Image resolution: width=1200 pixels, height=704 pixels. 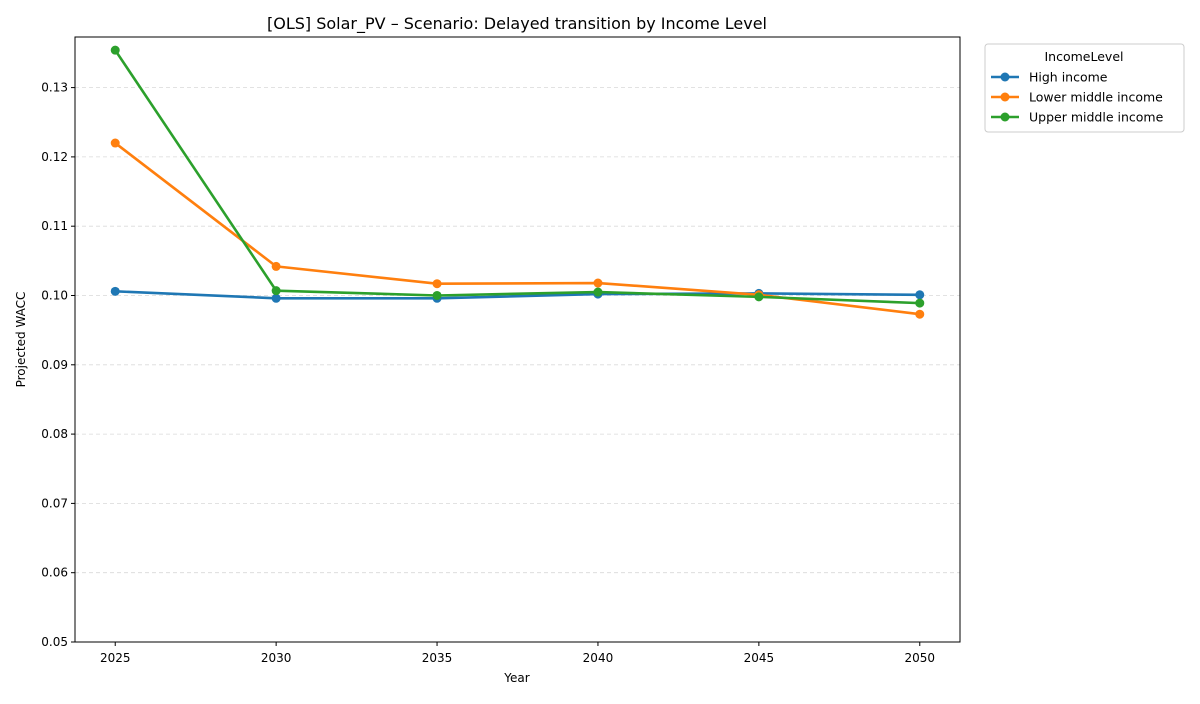 I want to click on y-tick-label: 0.10, so click(x=54, y=295).